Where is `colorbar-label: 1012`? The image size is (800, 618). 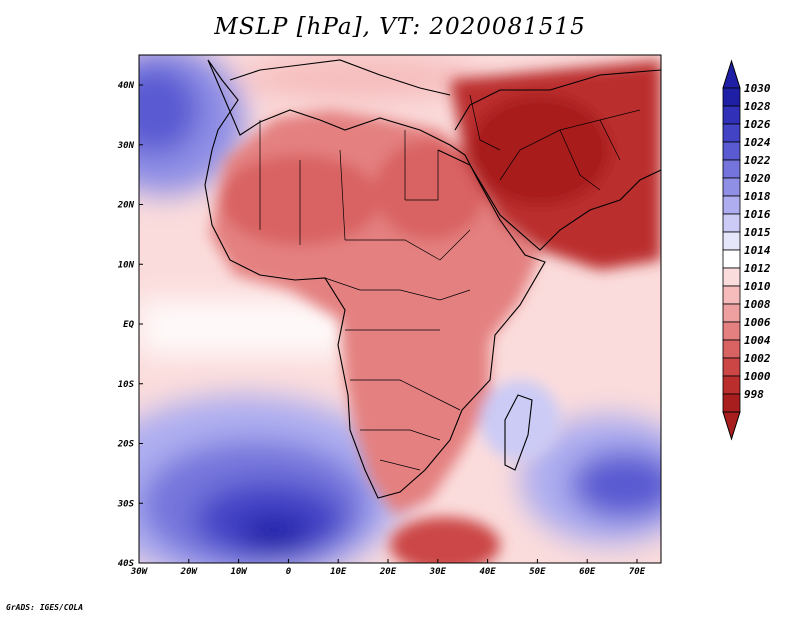
colorbar-label: 1012 is located at coordinates (757, 268).